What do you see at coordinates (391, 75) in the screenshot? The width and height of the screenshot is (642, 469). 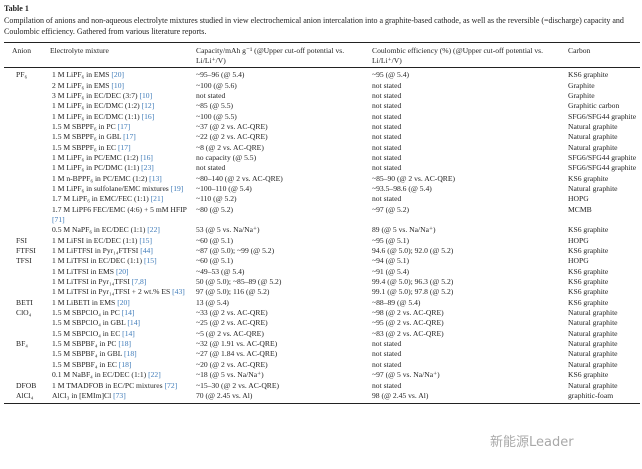 I see `coulombic-efficiency-cell: ~95 (@ 5.4)` at bounding box center [391, 75].